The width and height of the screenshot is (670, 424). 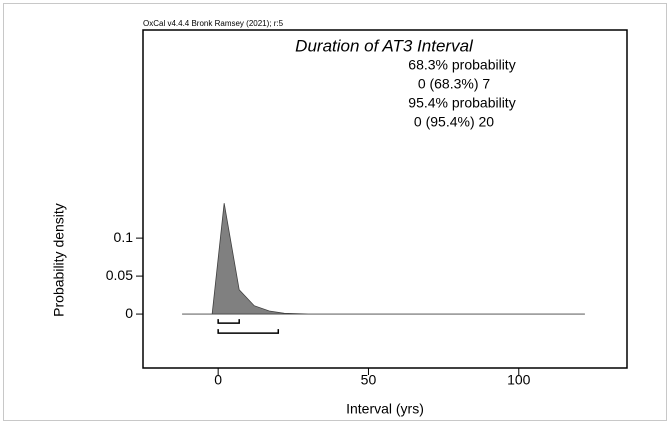 What do you see at coordinates (519, 380) in the screenshot?
I see `x-tick-label: 100` at bounding box center [519, 380].